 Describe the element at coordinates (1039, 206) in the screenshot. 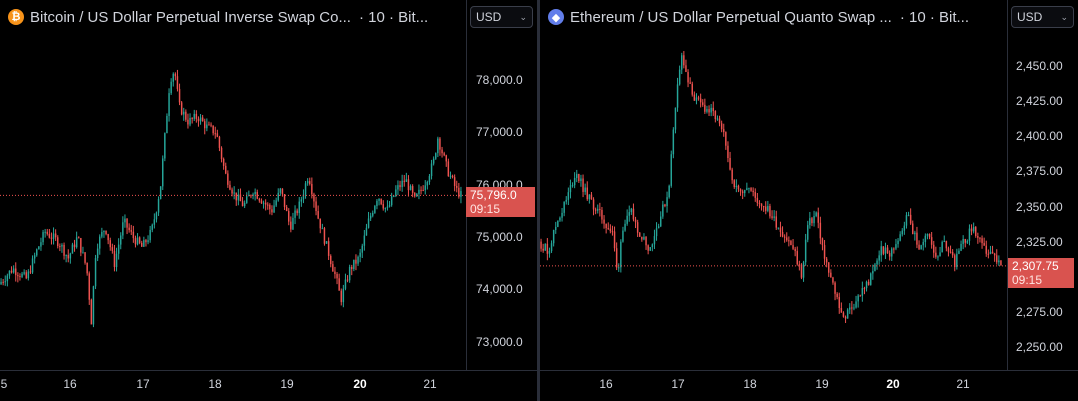

I see `price-axis-label: 2,350.00` at that location.